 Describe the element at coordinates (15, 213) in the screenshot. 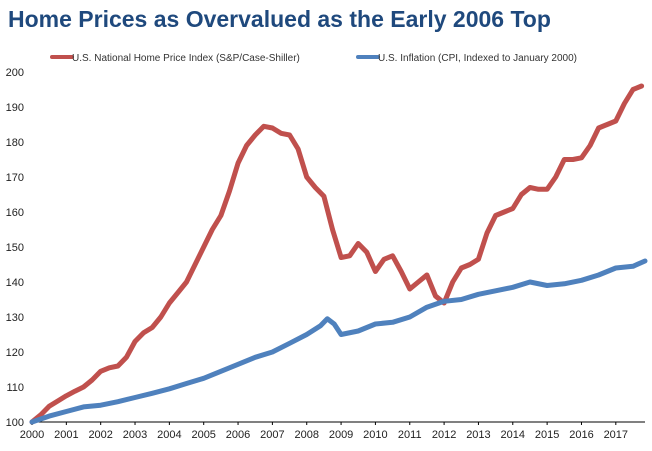

I see `y-tick-label: 160` at that location.